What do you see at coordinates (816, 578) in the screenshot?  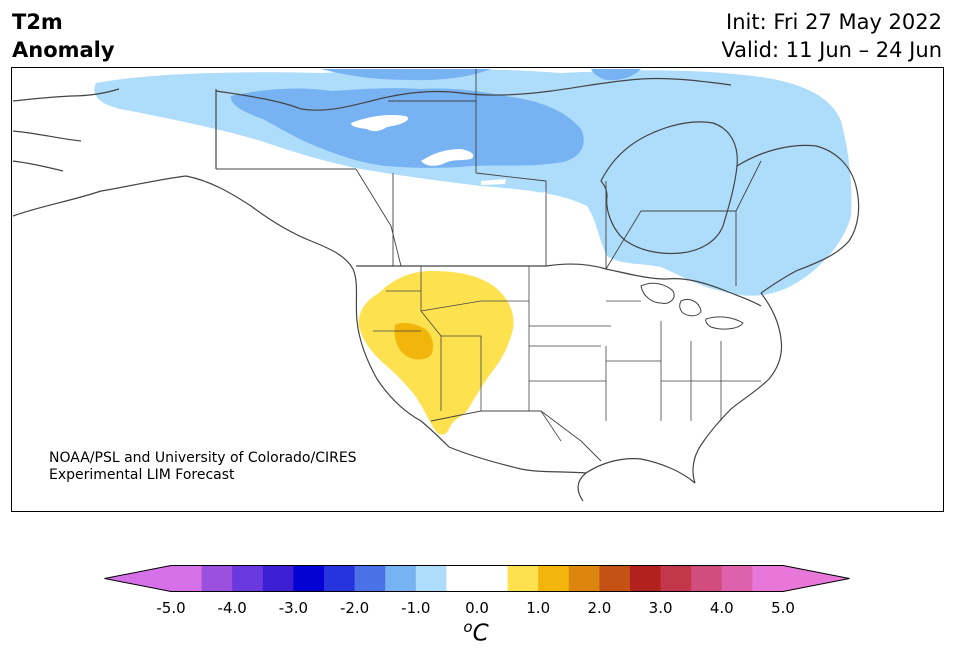 I see `colorbar-max-extend` at bounding box center [816, 578].